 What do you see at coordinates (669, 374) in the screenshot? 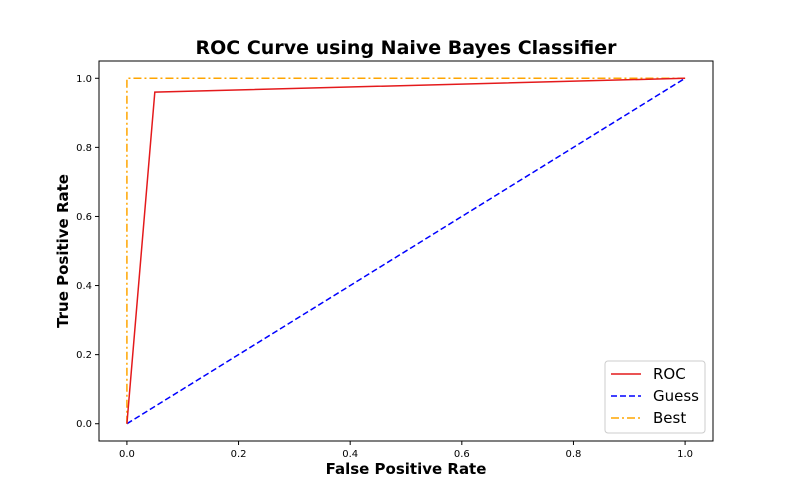
I see `legend-label-roc: ROC` at bounding box center [669, 374].